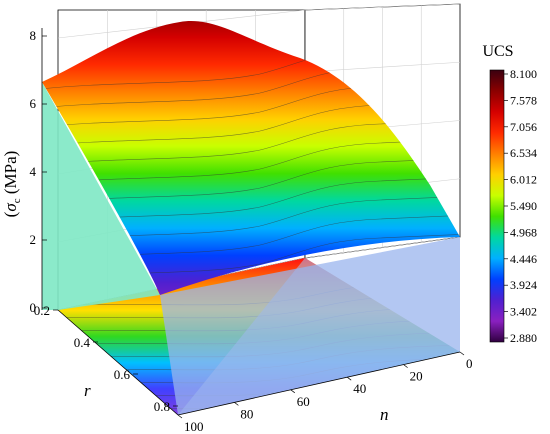 The width and height of the screenshot is (550, 434). What do you see at coordinates (416, 376) in the screenshot?
I see `n-tick-label: 20` at bounding box center [416, 376].